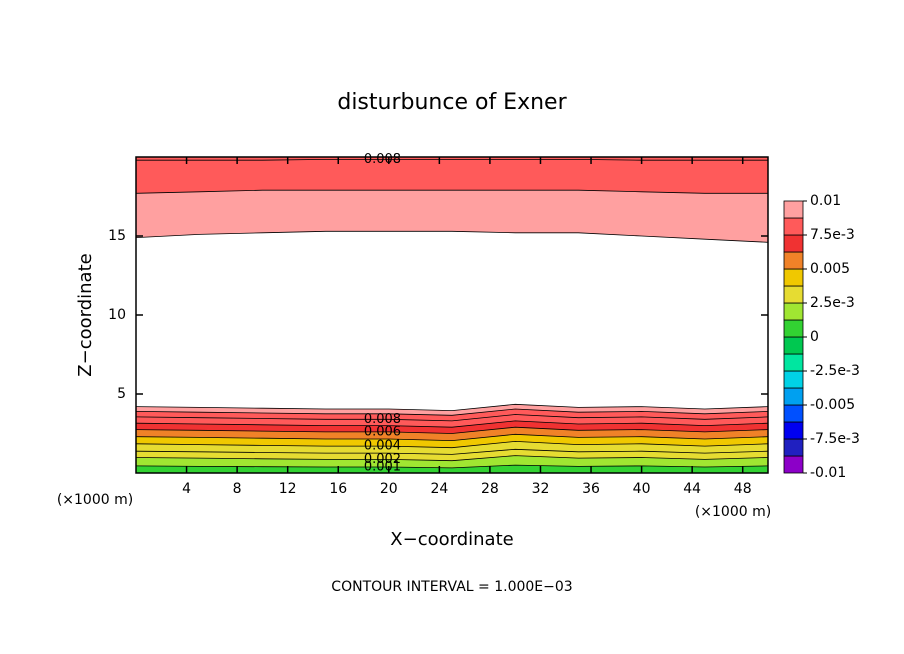 The width and height of the screenshot is (904, 654). What do you see at coordinates (382, 466) in the screenshot?
I see `contour-label: 0.001` at bounding box center [382, 466].